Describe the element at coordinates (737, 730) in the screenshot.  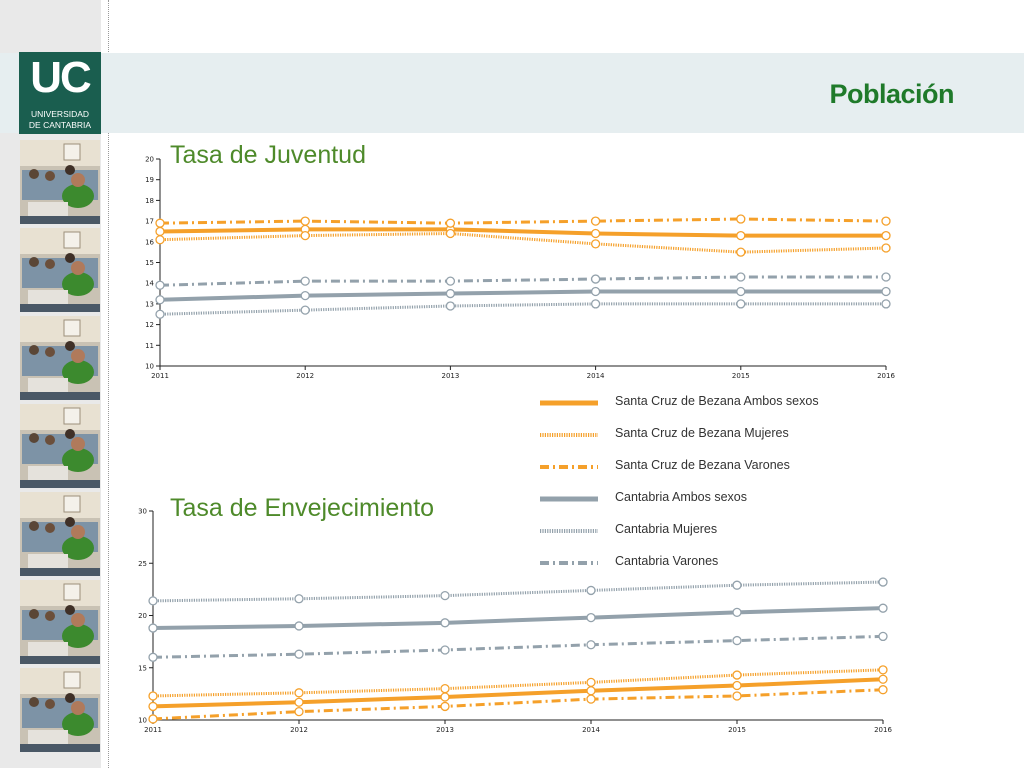
I see `x-tick-label: 2015` at that location.